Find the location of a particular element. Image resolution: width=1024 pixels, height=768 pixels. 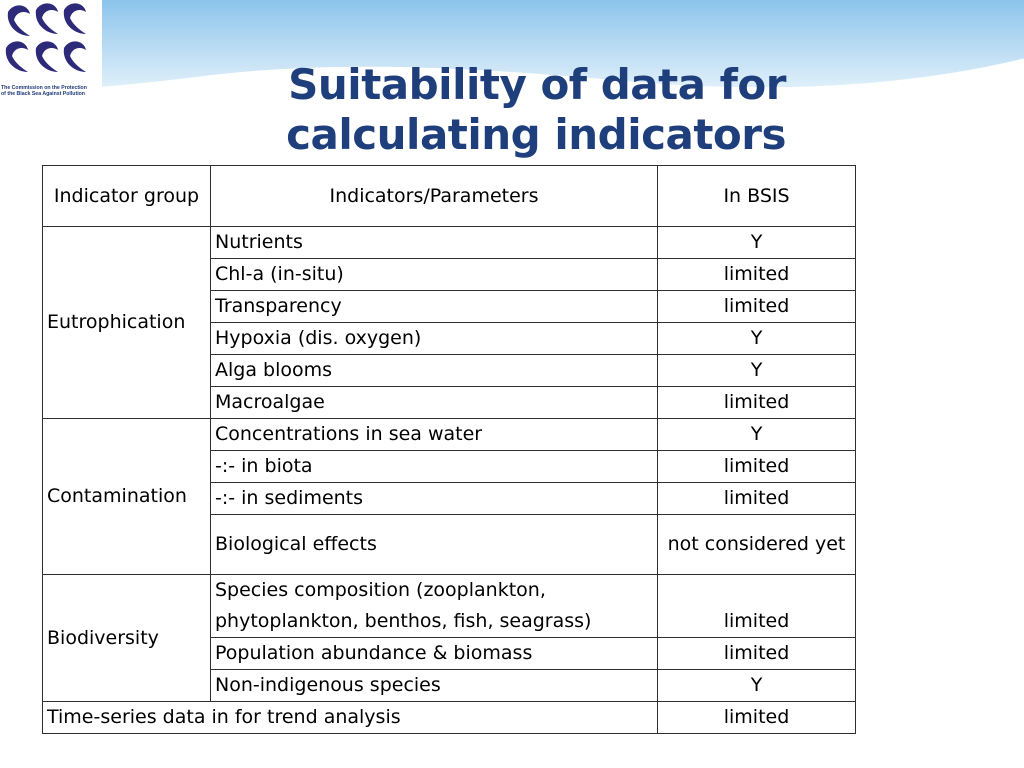

group-cell-contamination: Contamination is located at coordinates (126, 496).